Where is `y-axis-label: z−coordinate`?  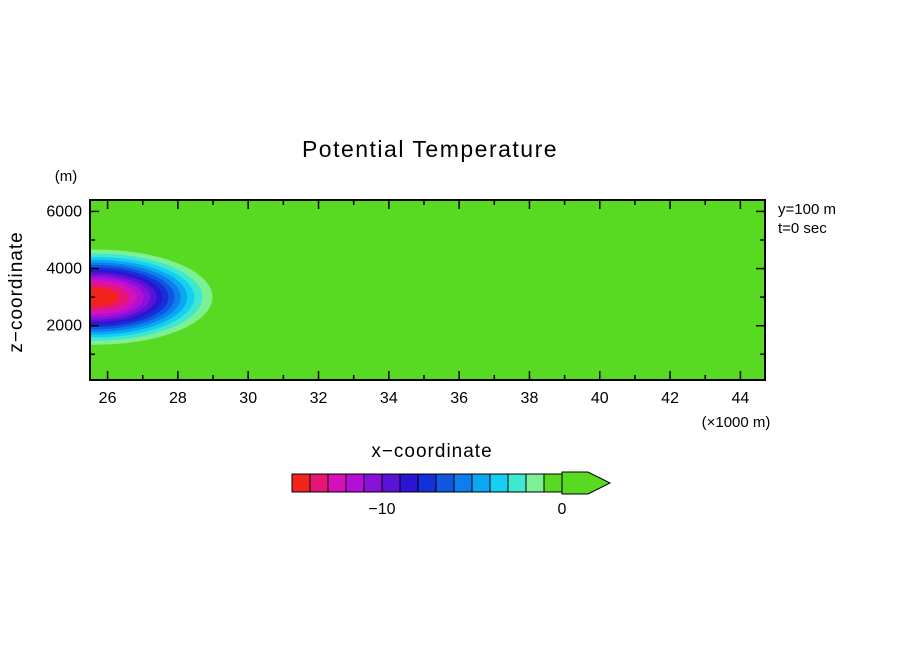 y-axis-label: z−coordinate is located at coordinates (16, 291).